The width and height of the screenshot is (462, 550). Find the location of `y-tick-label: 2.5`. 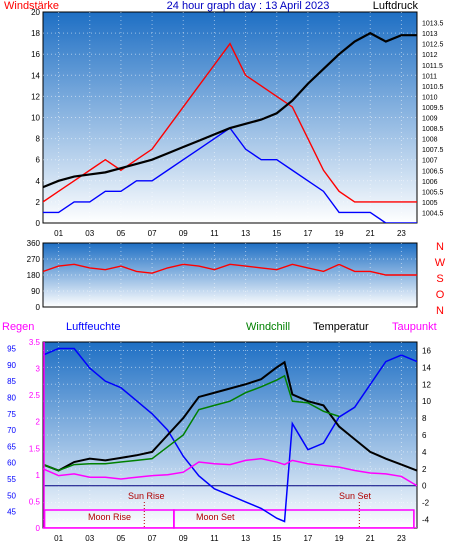

y-tick-label: 2.5 is located at coordinates (35, 395).